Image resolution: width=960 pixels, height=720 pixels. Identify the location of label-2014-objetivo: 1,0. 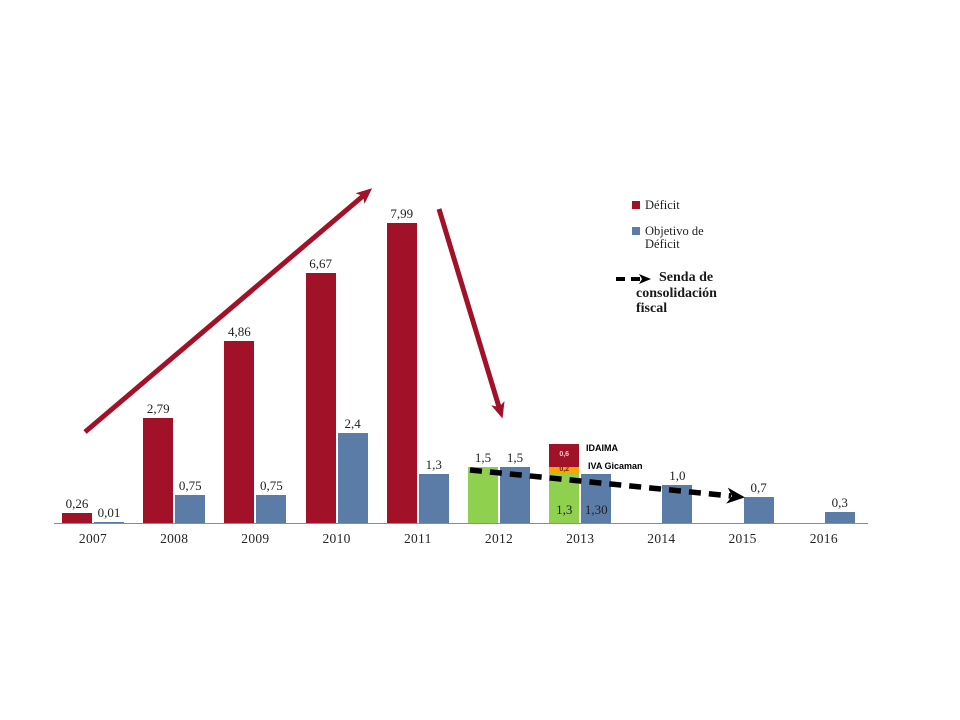
(677, 476).